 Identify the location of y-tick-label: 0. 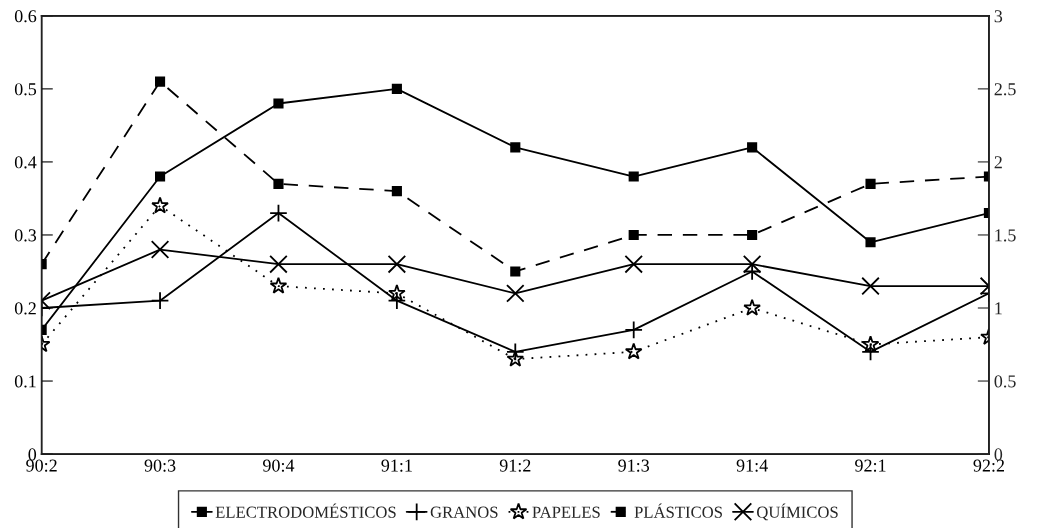
(32, 454).